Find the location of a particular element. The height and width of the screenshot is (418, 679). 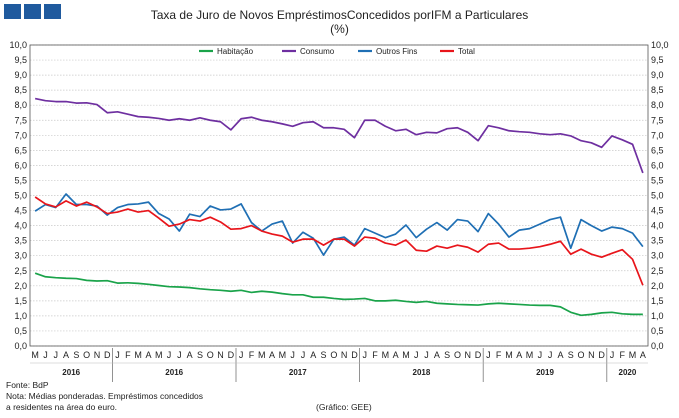

y-tick-label-left: 9,0 is located at coordinates (20, 75).